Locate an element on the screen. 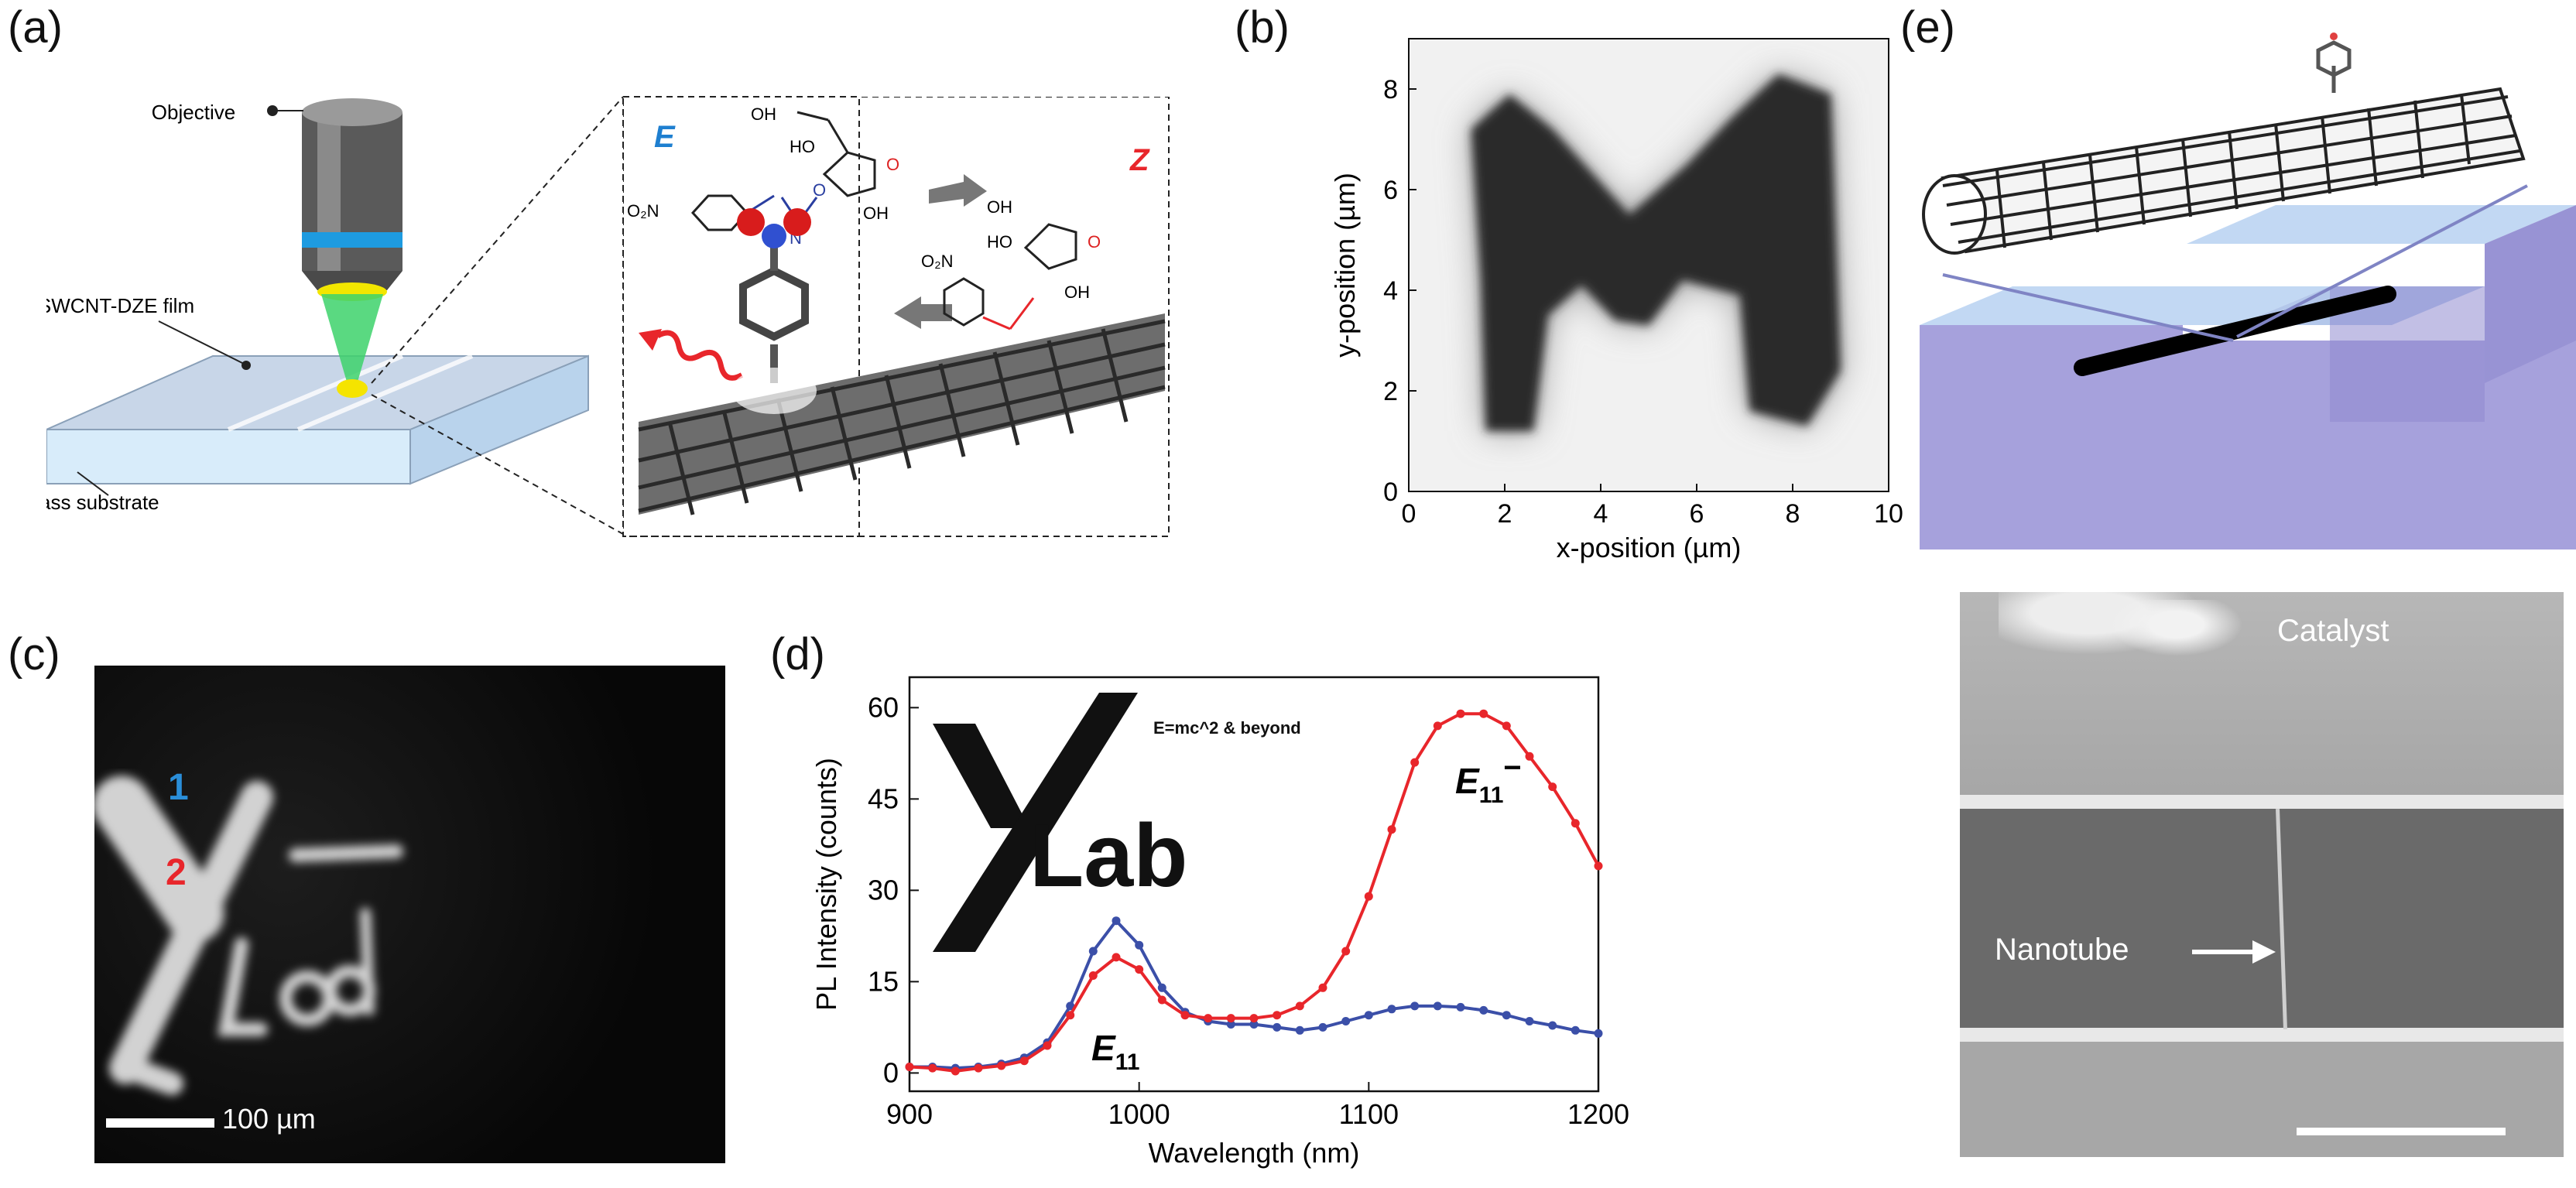 The image size is (2576, 1188). heatmap-x-tick-label: 8 is located at coordinates (1793, 514).